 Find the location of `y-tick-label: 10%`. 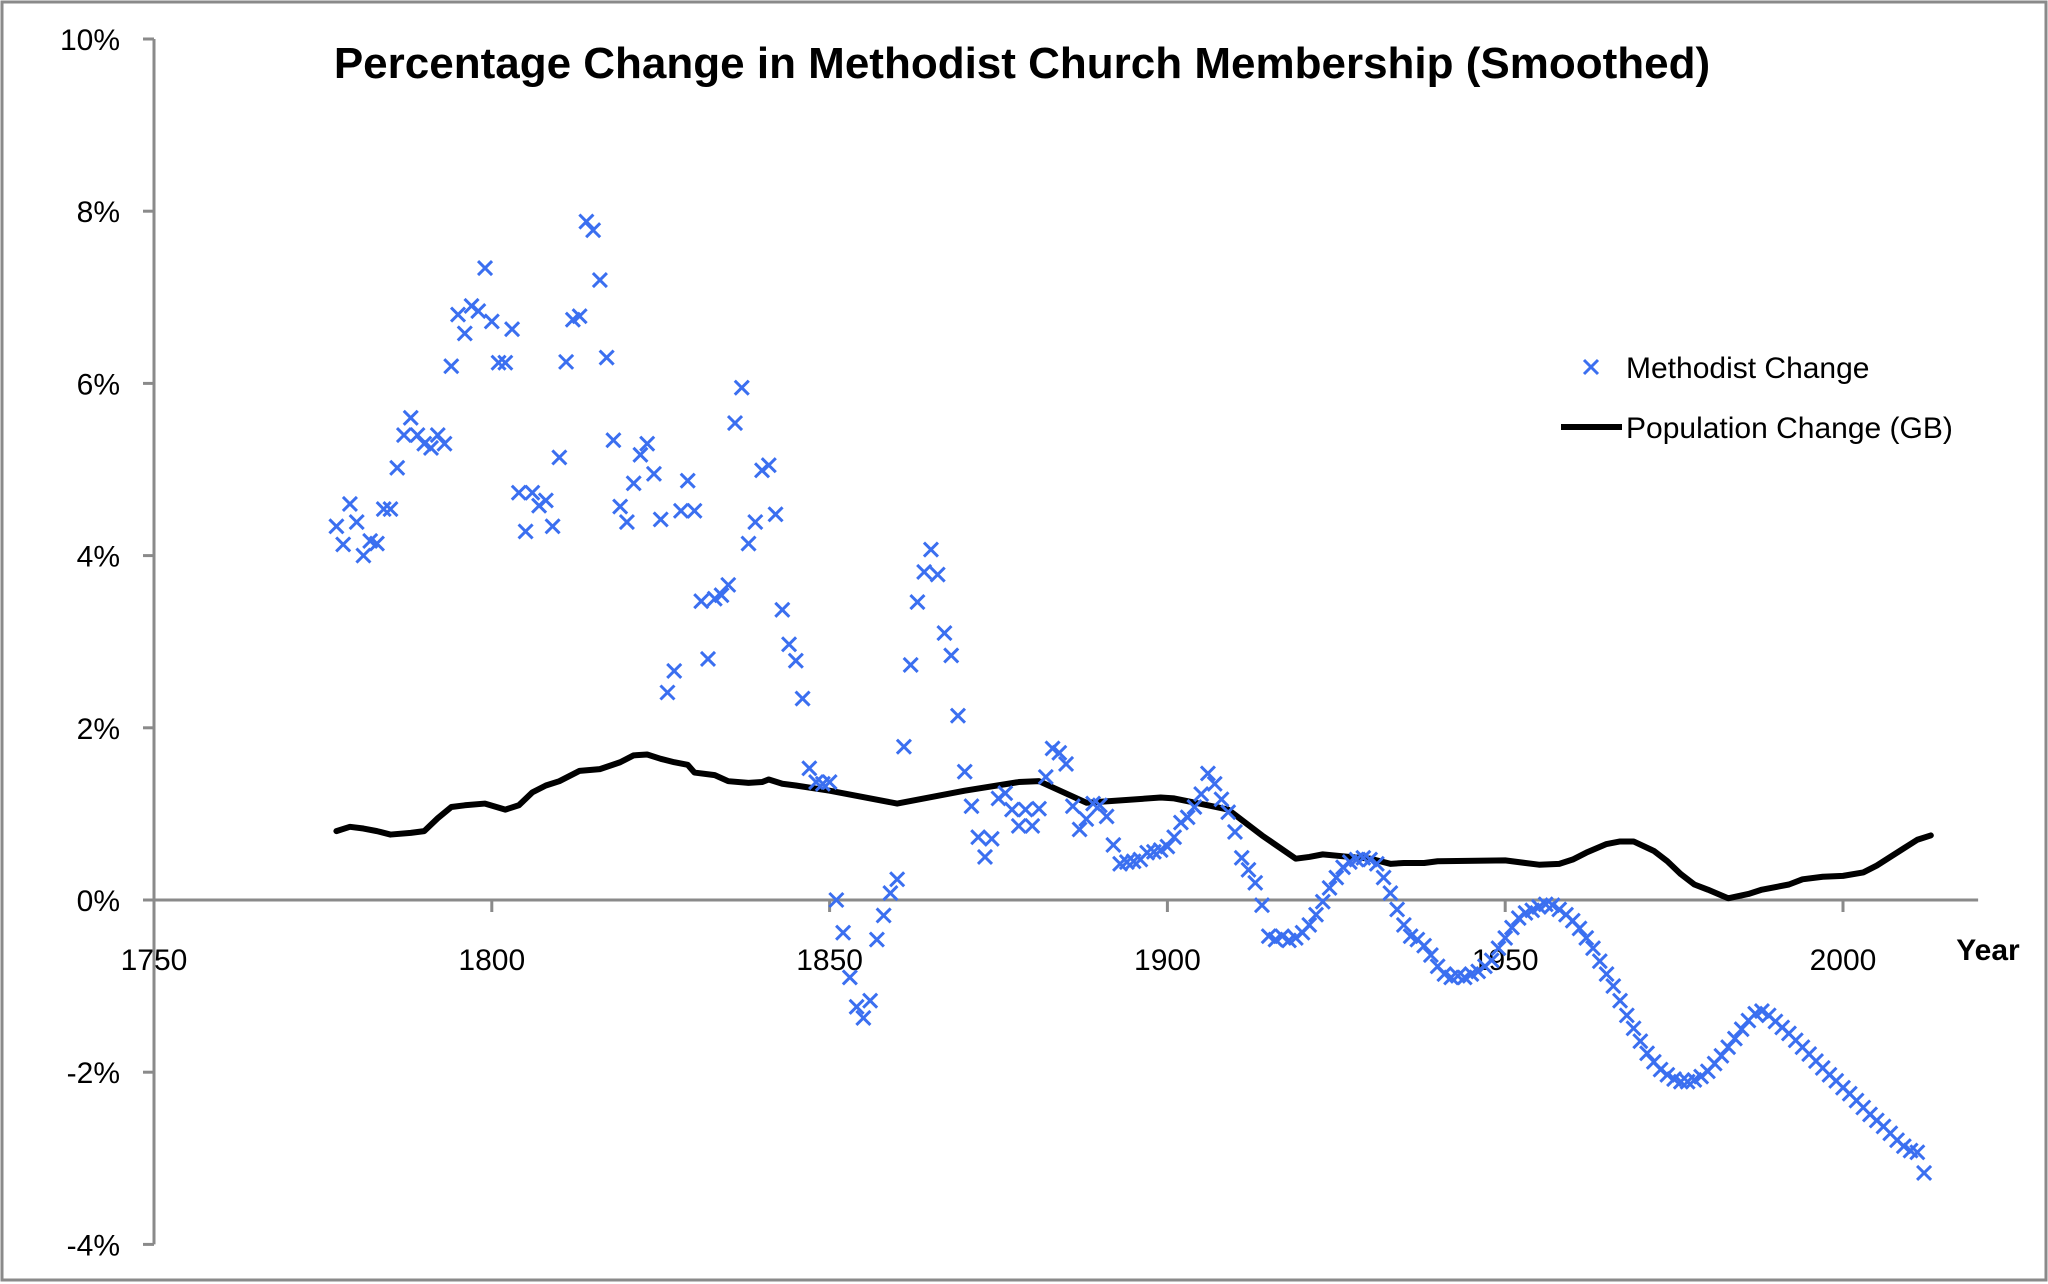

y-tick-label: 10% is located at coordinates (90, 40).